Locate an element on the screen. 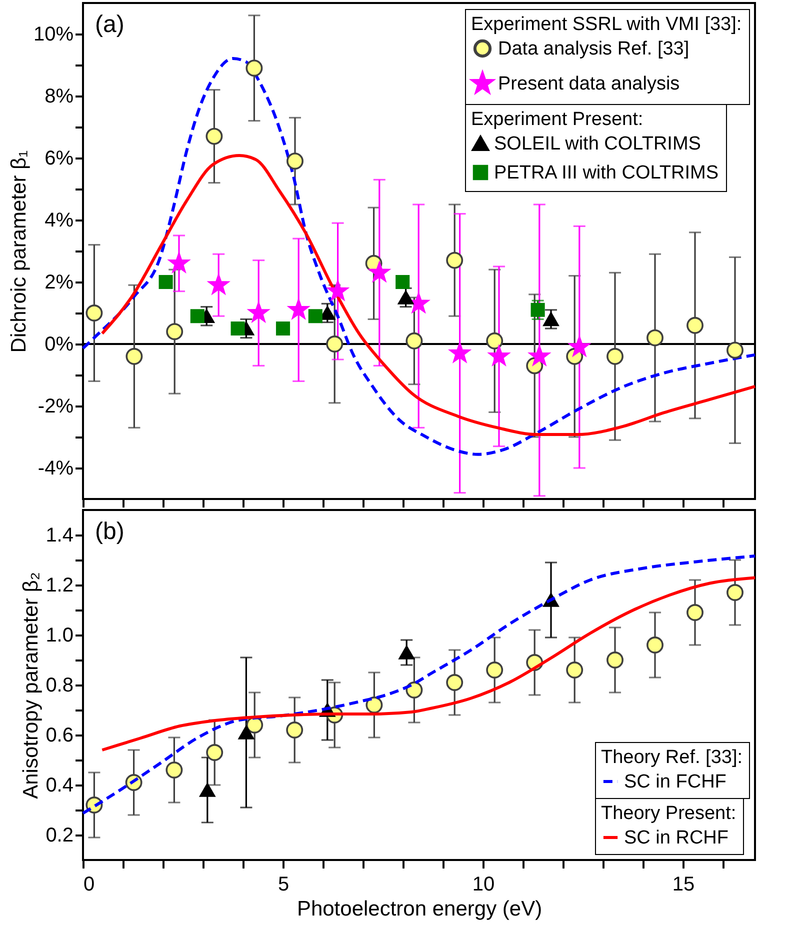 This screenshot has width=807, height=934. x-tick-label: 5 is located at coordinates (284, 885).